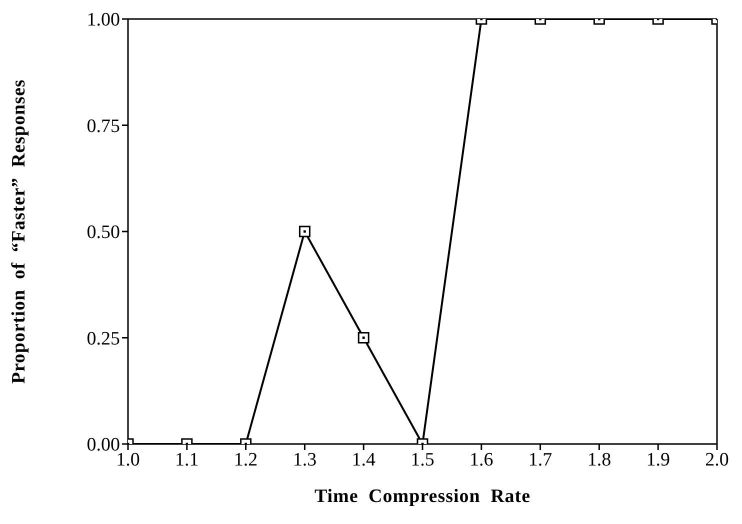 The image size is (742, 524). What do you see at coordinates (304, 459) in the screenshot?
I see `x-tick-label: 1.3` at bounding box center [304, 459].